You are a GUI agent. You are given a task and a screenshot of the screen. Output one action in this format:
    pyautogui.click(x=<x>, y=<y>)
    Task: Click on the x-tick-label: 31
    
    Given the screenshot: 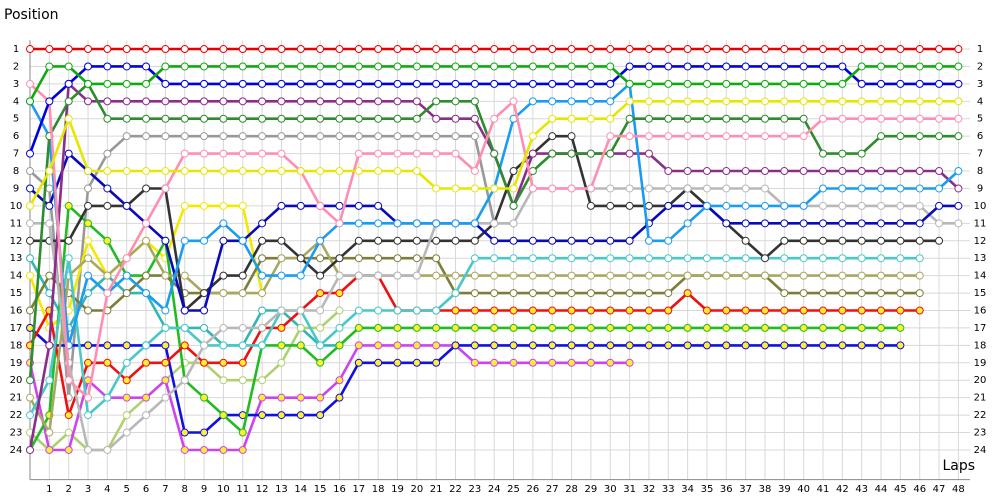 What is the action you would take?
    pyautogui.click(x=629, y=489)
    